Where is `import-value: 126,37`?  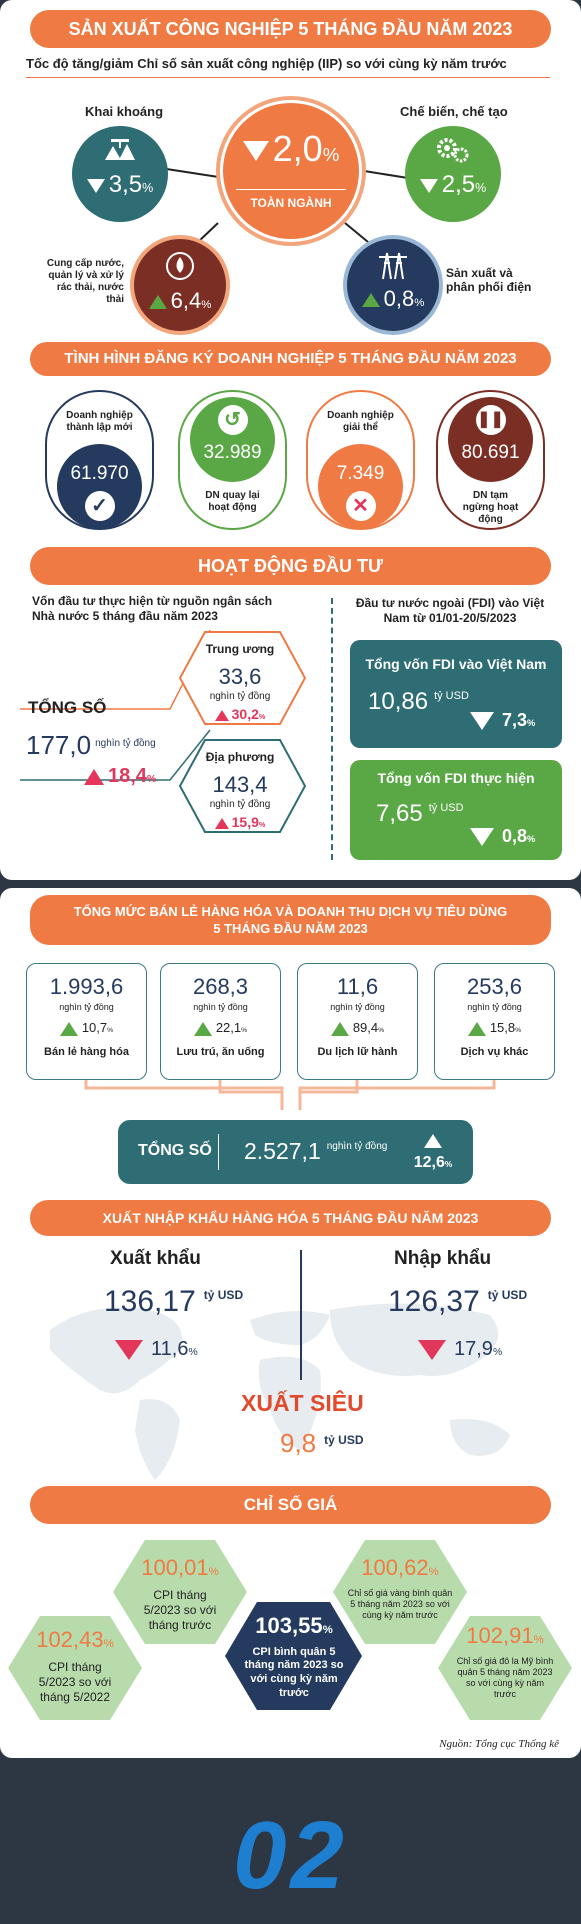 import-value: 126,37 is located at coordinates (434, 1301).